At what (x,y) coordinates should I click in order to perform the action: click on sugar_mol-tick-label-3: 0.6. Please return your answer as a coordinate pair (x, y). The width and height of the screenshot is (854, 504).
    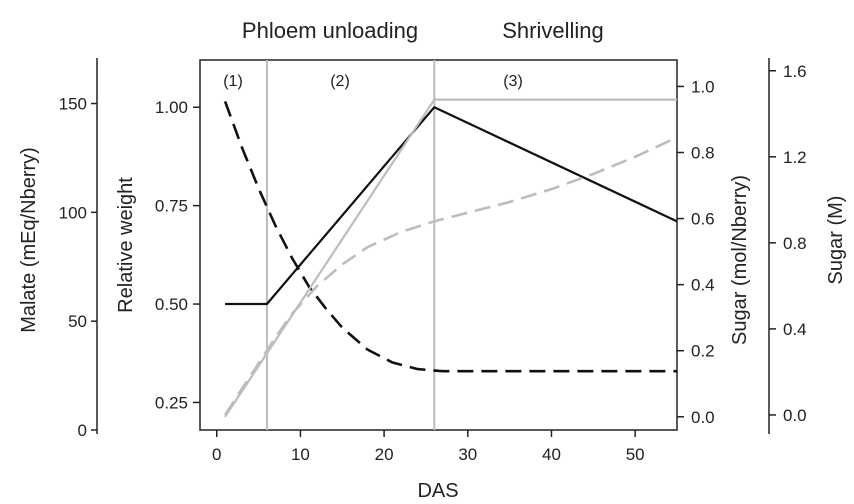
    Looking at the image, I should click on (703, 219).